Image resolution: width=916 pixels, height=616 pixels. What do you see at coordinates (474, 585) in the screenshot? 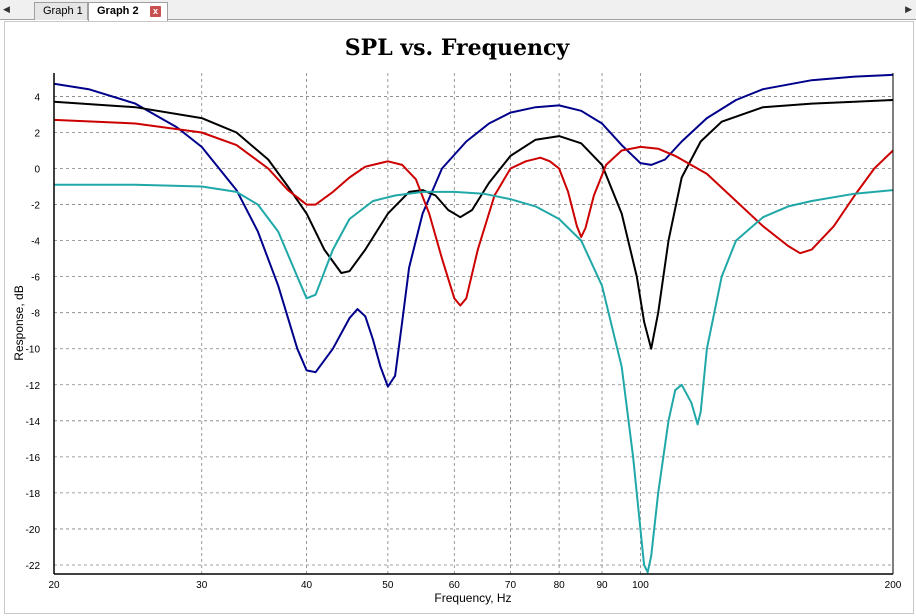
I see `x-tick-labels: 20 30 40 50 60 70 80 90 100 200` at bounding box center [474, 585].